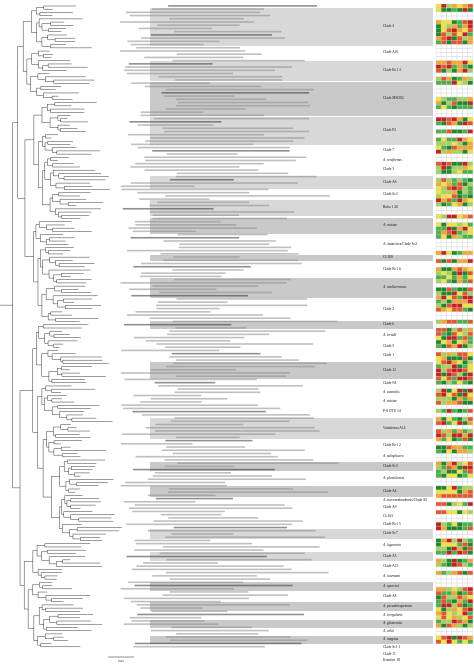  Describe the element at coordinates (390, 193) in the screenshot. I see `clade-label: Clade Sc2` at that location.